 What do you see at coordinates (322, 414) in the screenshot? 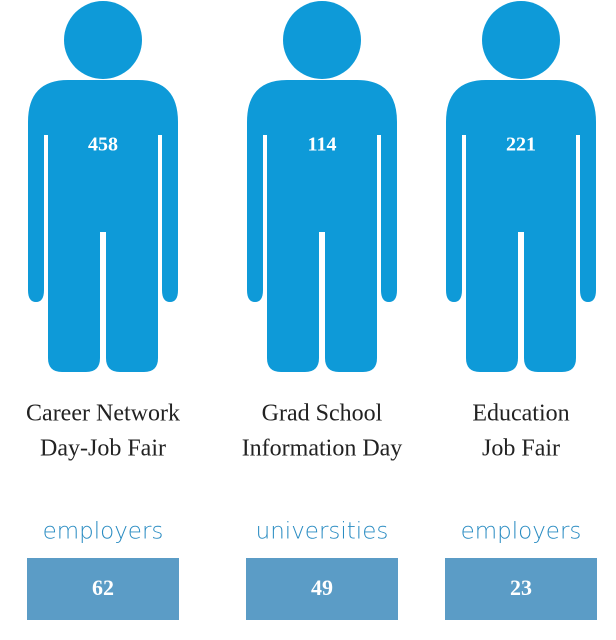
I see `event-label: Grad School` at bounding box center [322, 414].